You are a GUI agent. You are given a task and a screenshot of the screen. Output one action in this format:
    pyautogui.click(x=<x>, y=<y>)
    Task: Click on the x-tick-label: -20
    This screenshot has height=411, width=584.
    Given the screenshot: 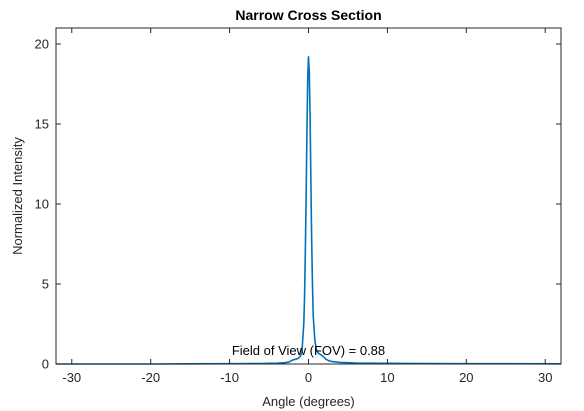 What is the action you would take?
    pyautogui.click(x=150, y=377)
    